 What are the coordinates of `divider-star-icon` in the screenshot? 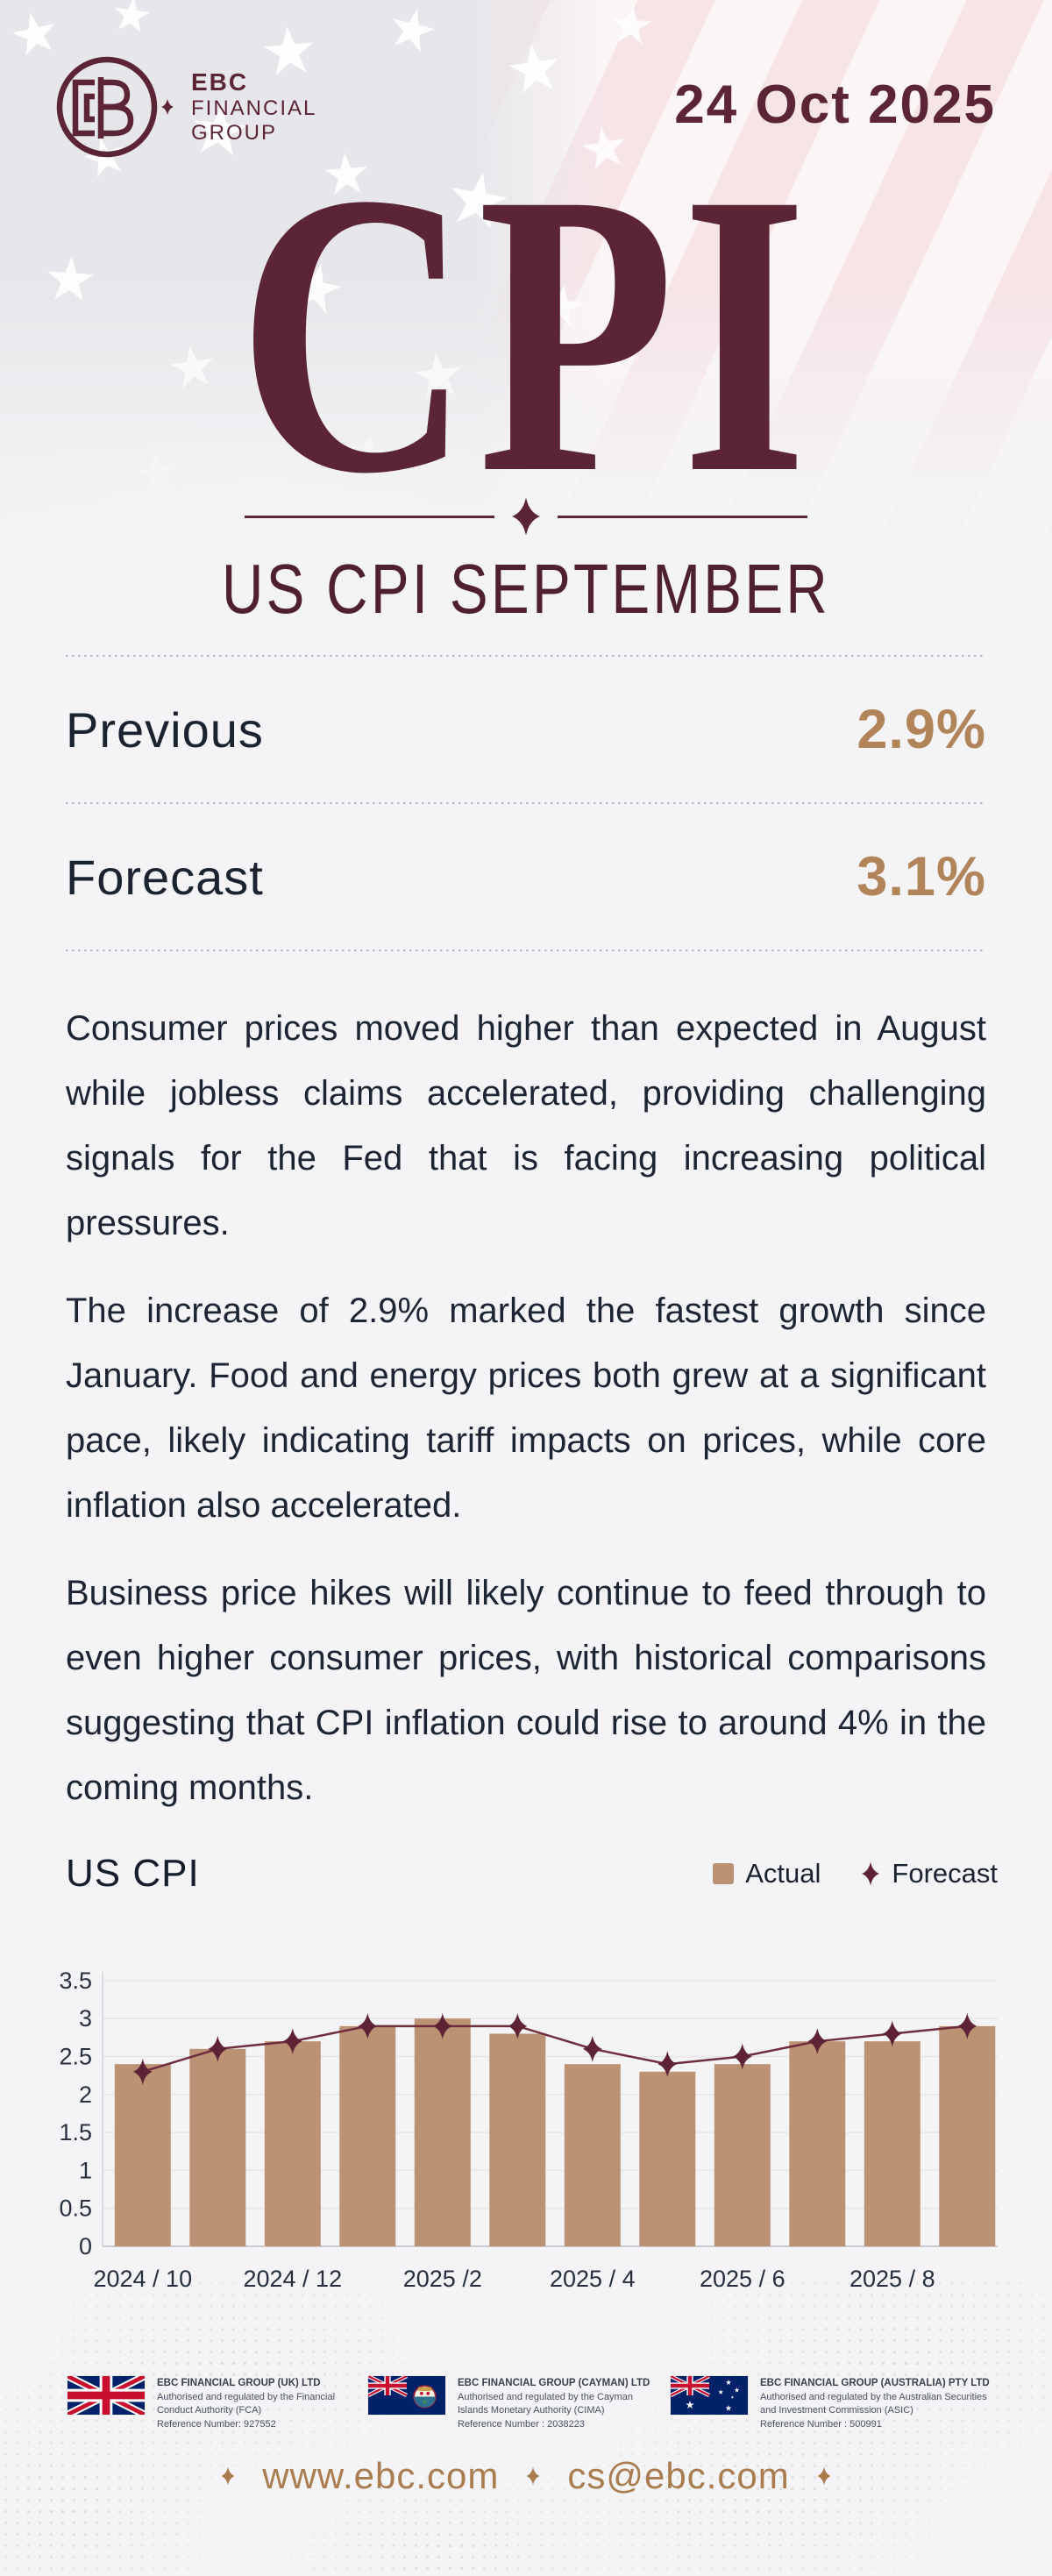 It's located at (526, 516).